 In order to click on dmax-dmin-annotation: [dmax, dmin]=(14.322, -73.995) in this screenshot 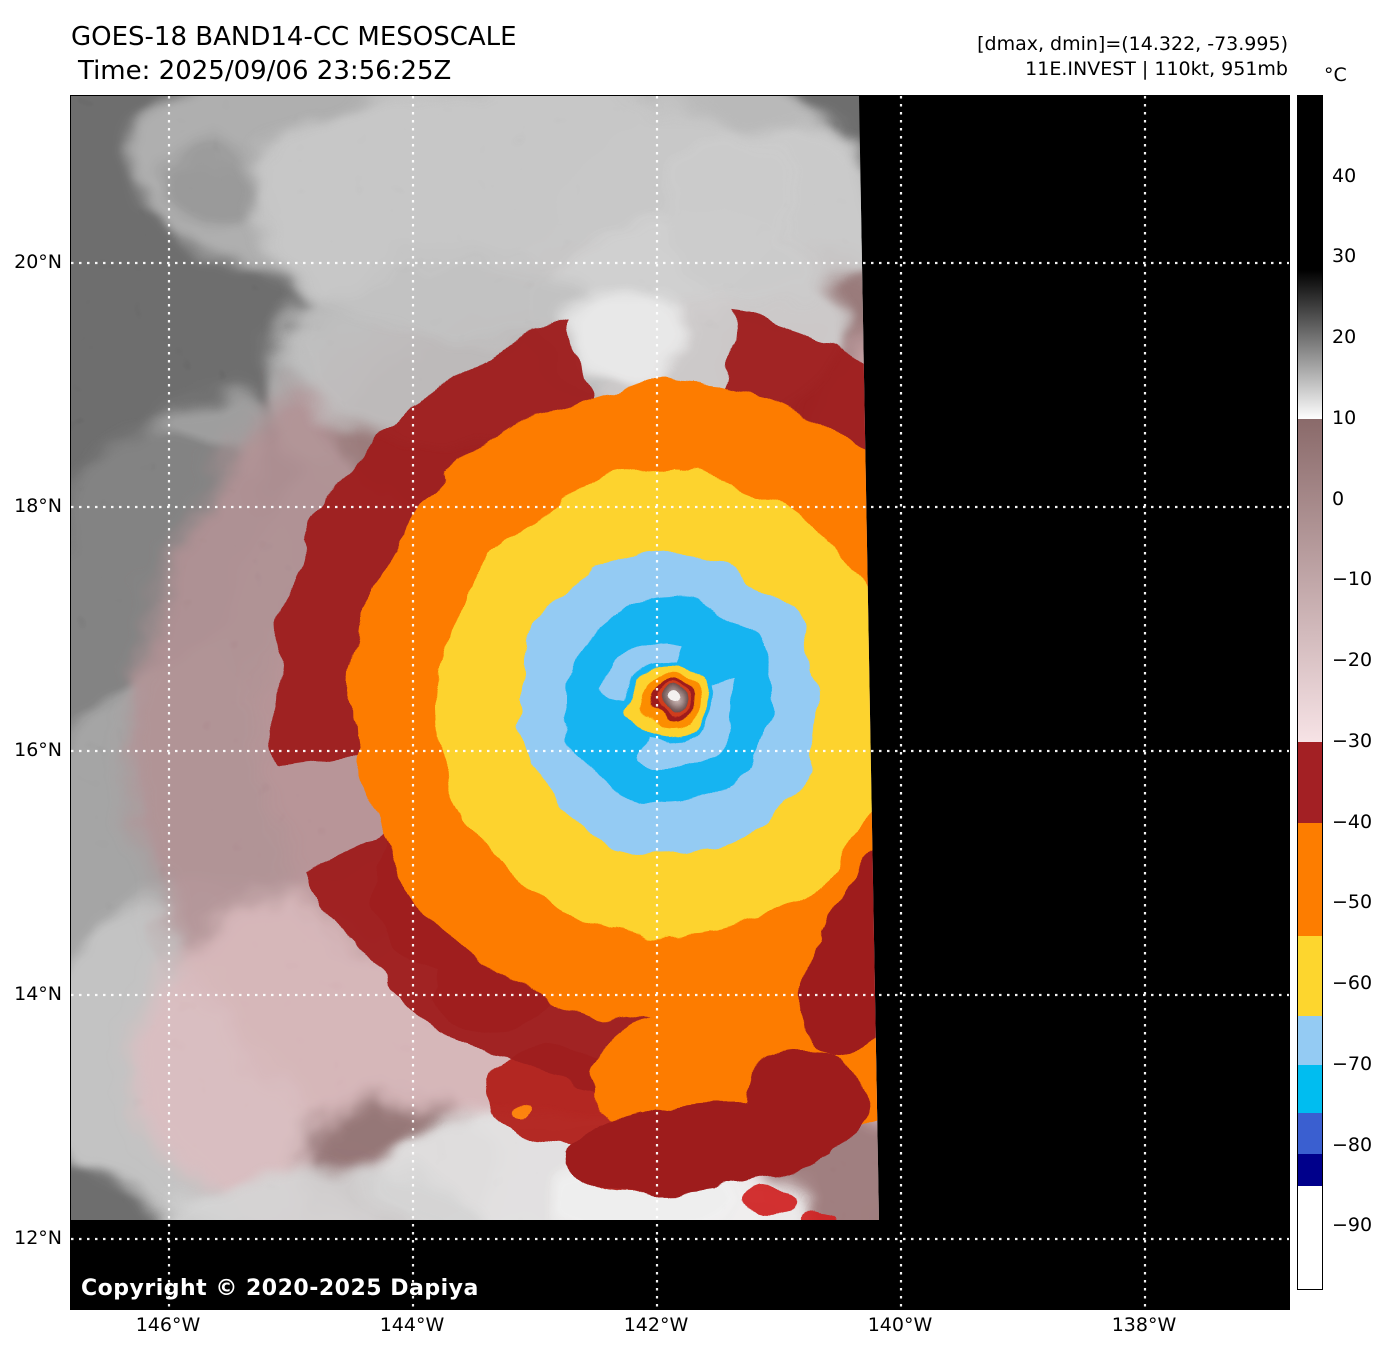, I will do `click(1132, 44)`.